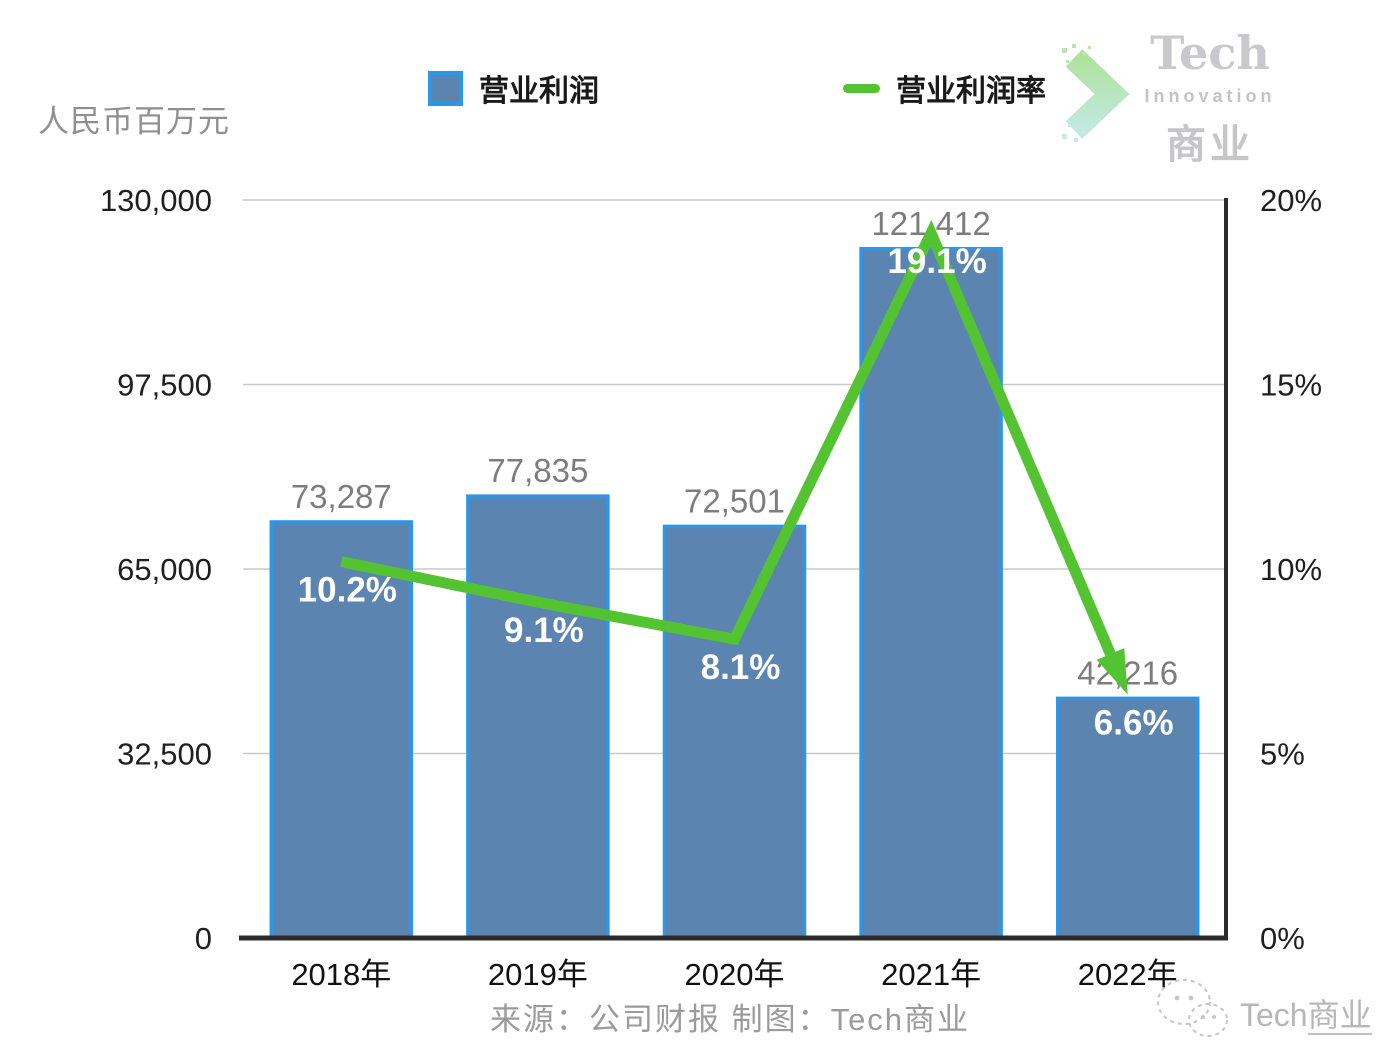  Describe the element at coordinates (735, 974) in the screenshot. I see `x-axis-category-label: 2020年` at that location.